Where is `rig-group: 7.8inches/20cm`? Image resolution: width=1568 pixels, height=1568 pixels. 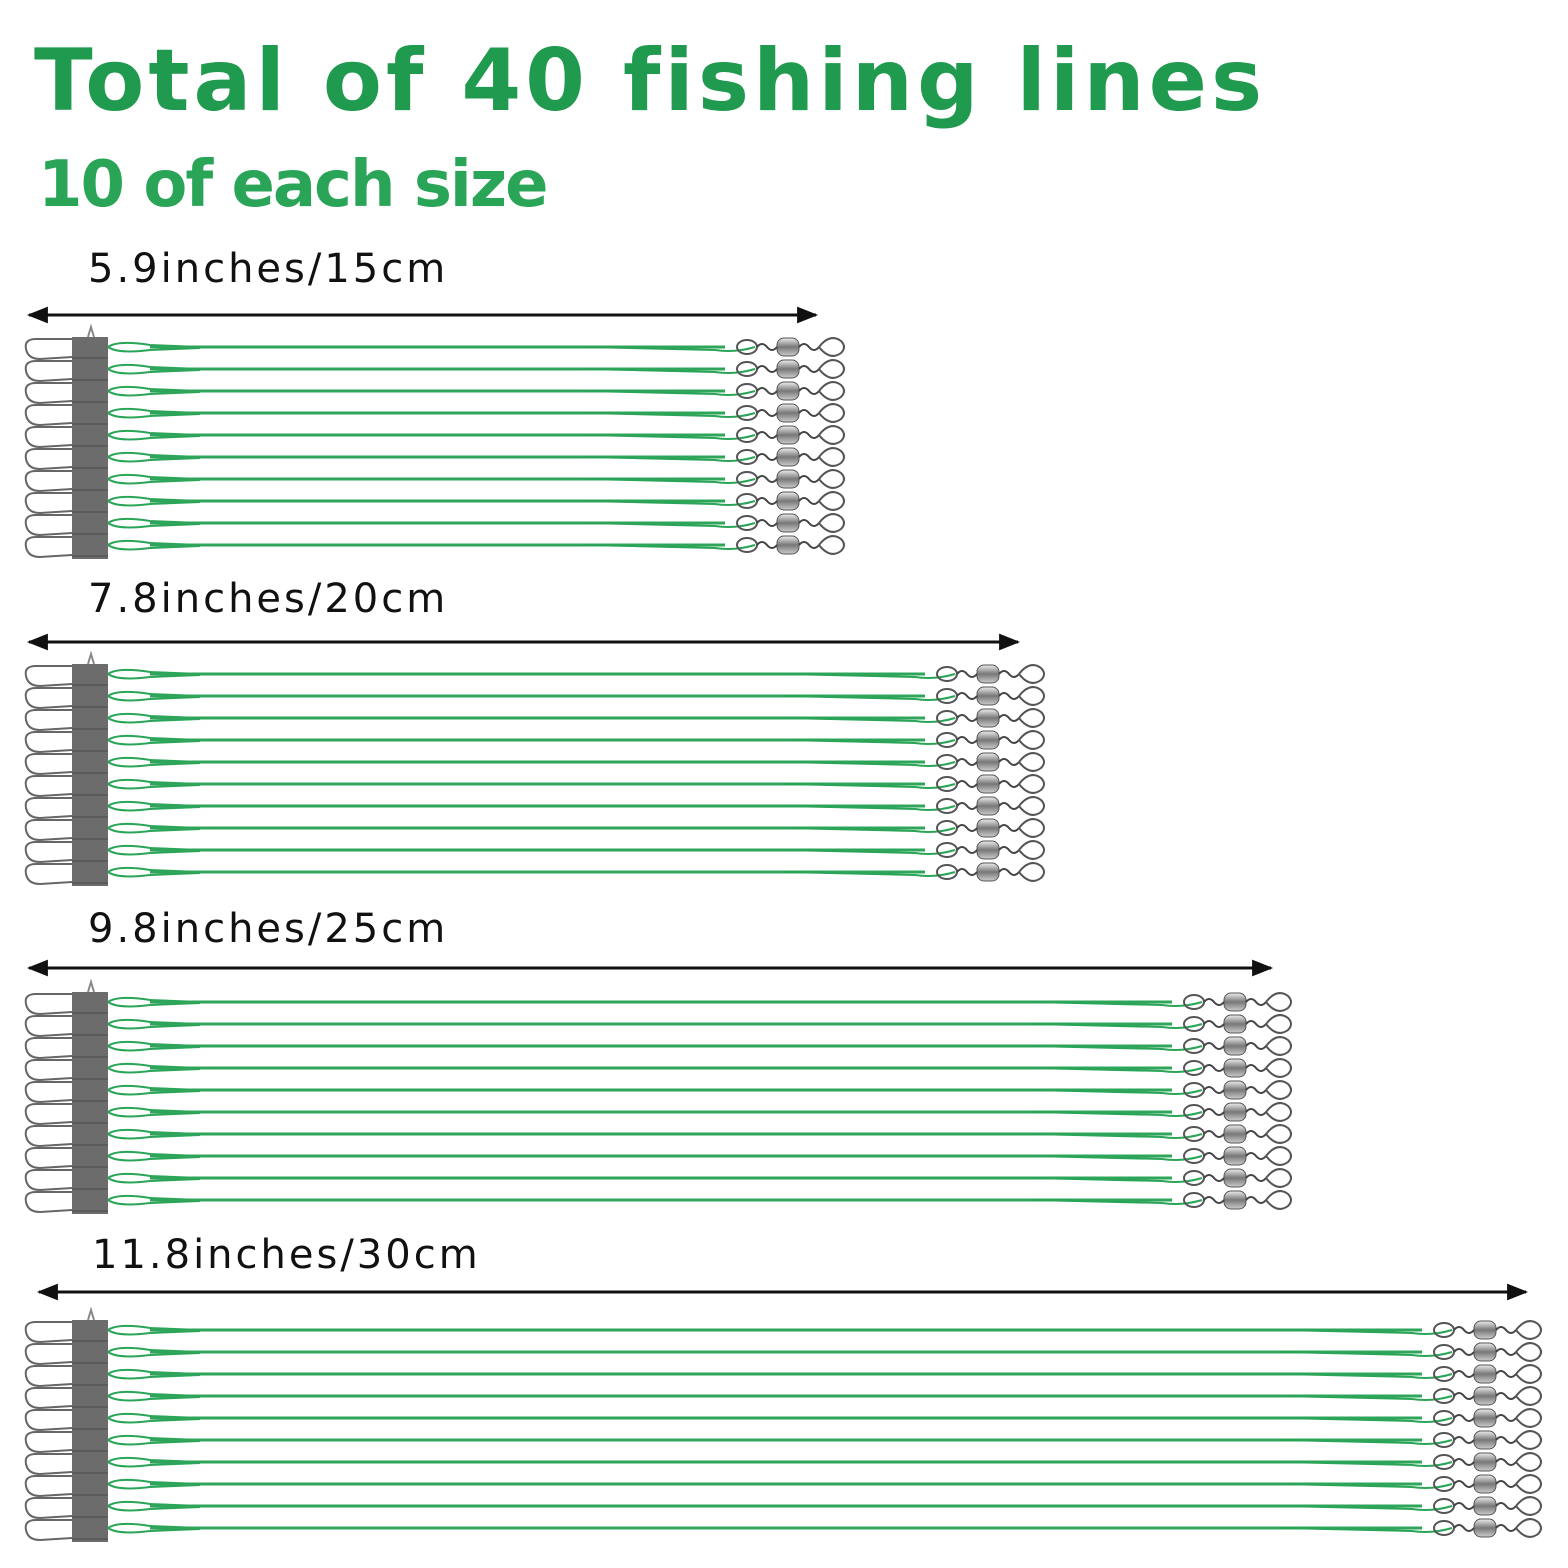 rig-group: 7.8inches/20cm is located at coordinates (534, 731).